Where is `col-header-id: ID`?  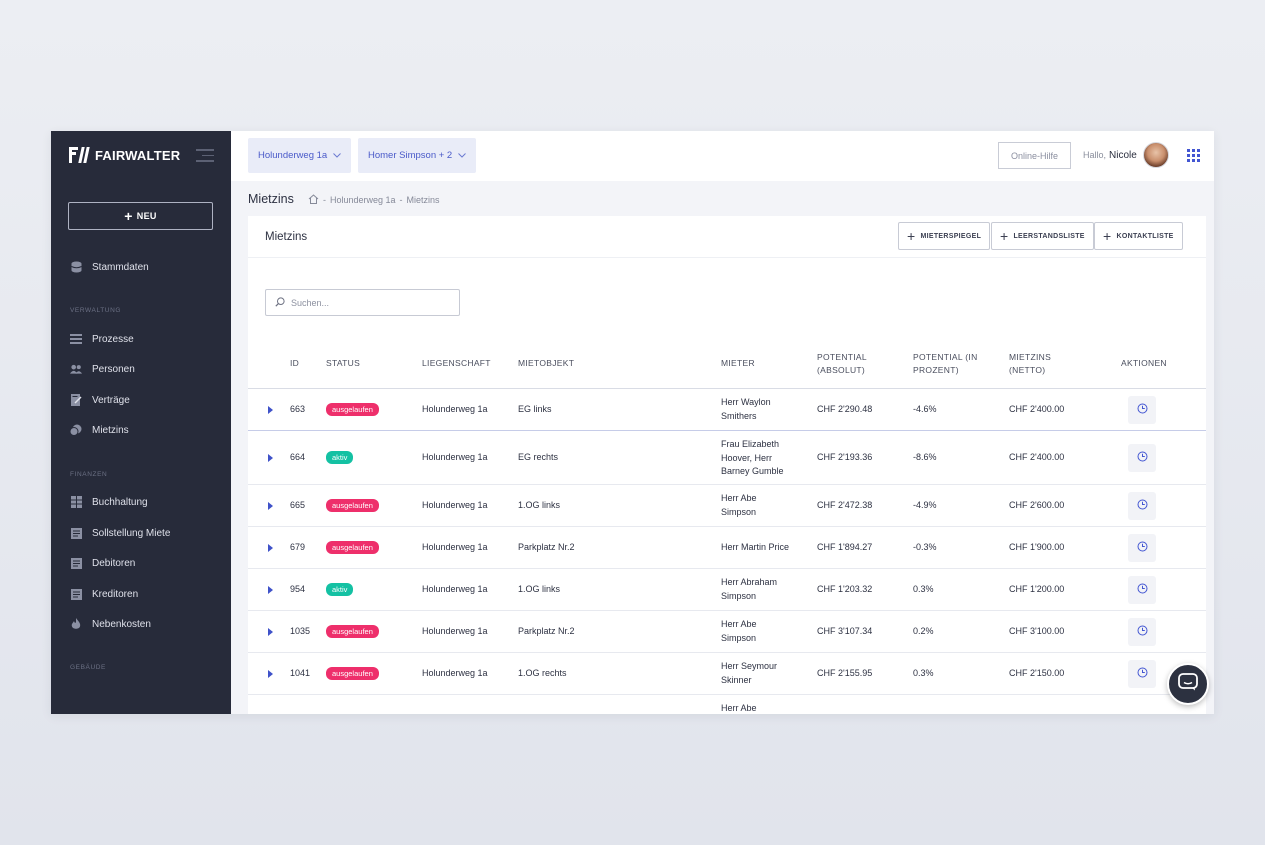 col-header-id: ID is located at coordinates (295, 363).